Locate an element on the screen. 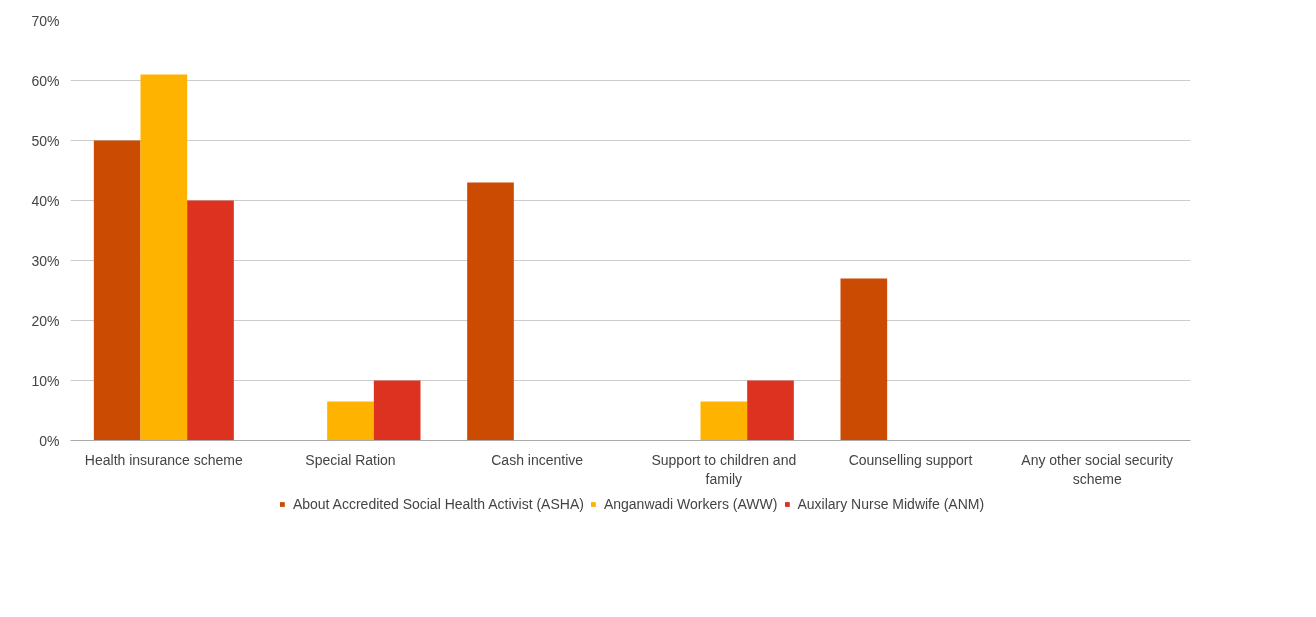 The width and height of the screenshot is (1316, 617). x-tick-label: Counselling support is located at coordinates (910, 459).